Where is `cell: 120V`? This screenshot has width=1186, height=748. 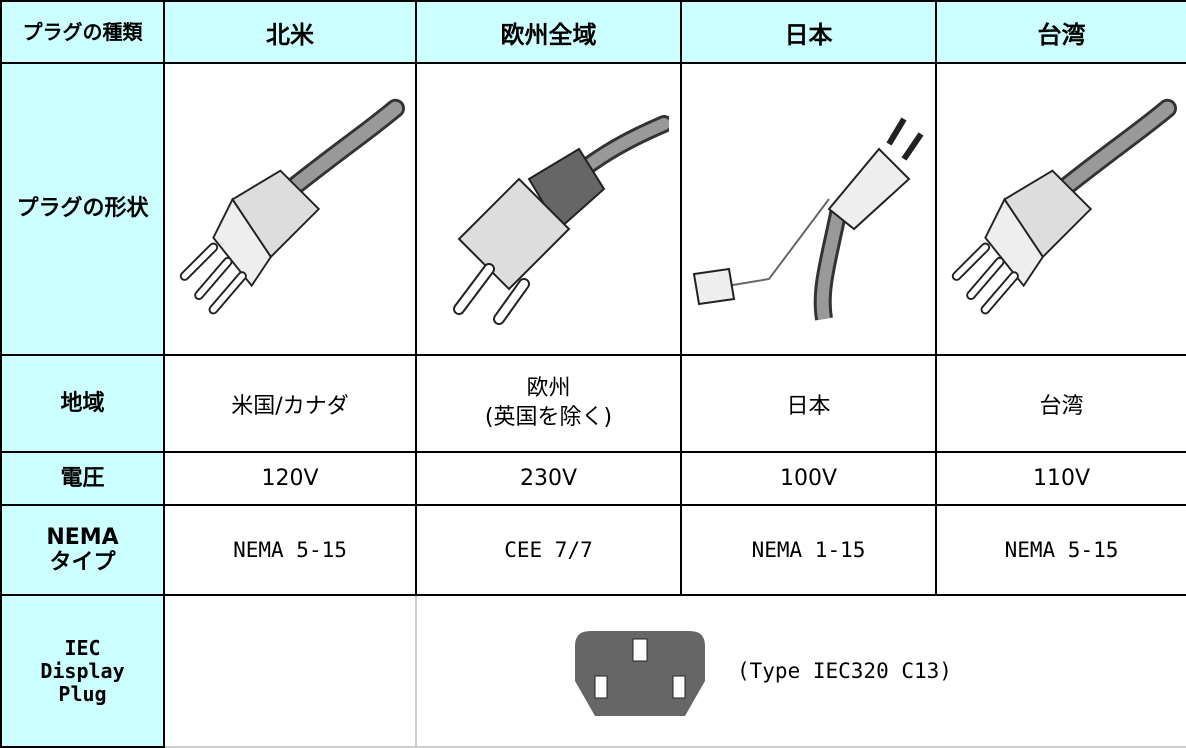
cell: 120V is located at coordinates (290, 478).